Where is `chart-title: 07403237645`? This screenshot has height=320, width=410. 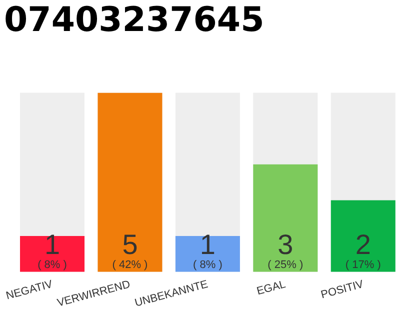 chart-title: 07403237645 is located at coordinates (134, 20).